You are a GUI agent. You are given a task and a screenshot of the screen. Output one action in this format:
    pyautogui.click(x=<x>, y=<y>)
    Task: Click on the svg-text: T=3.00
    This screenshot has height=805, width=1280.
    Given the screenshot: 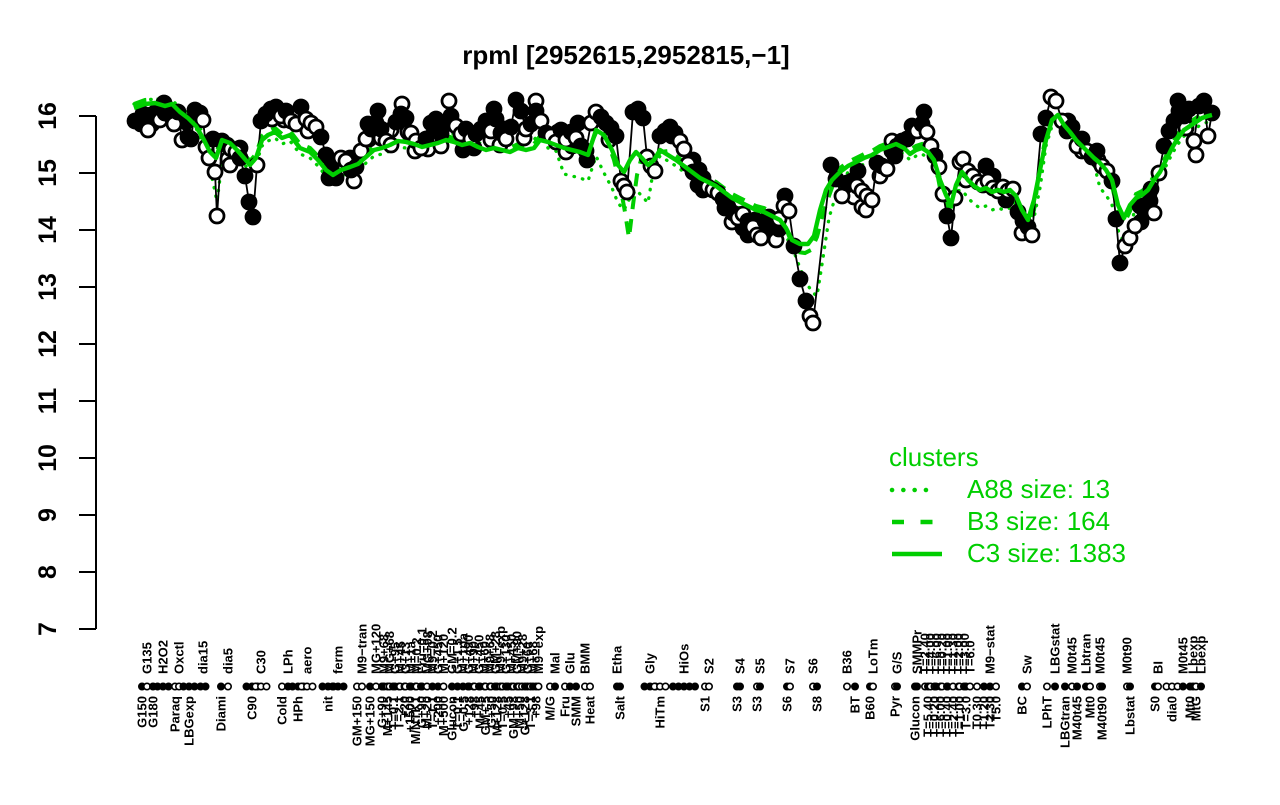 What is the action you would take?
    pyautogui.click(x=964, y=653)
    